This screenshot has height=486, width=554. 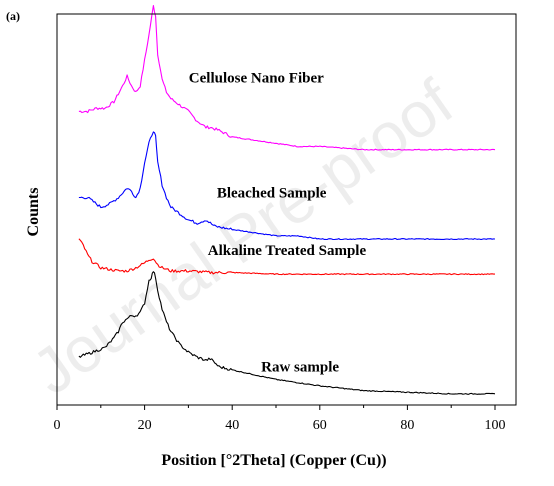 What do you see at coordinates (13, 16) in the screenshot?
I see `panel-label: (a)` at bounding box center [13, 16].